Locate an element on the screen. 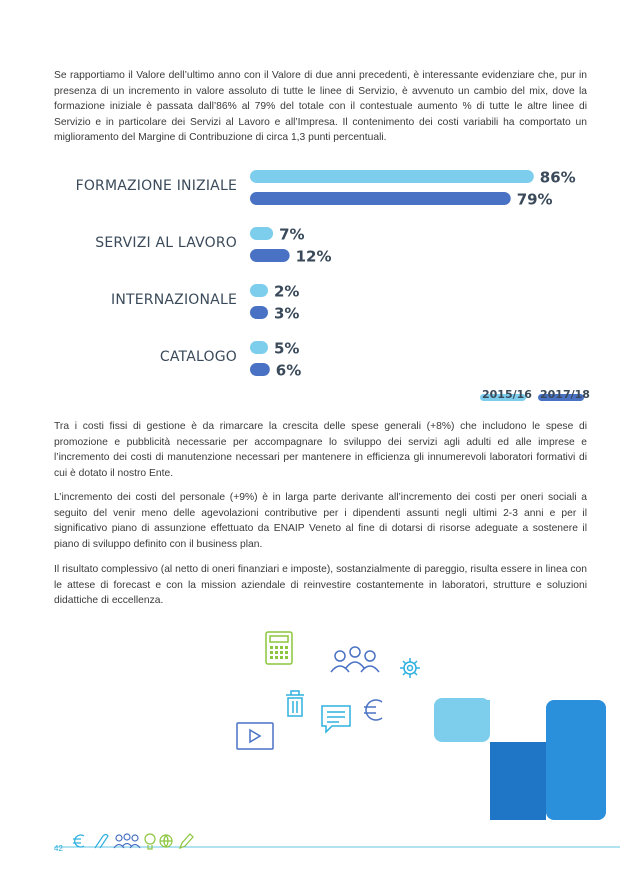 This screenshot has height=889, width=638. value-label: 86% is located at coordinates (558, 178).